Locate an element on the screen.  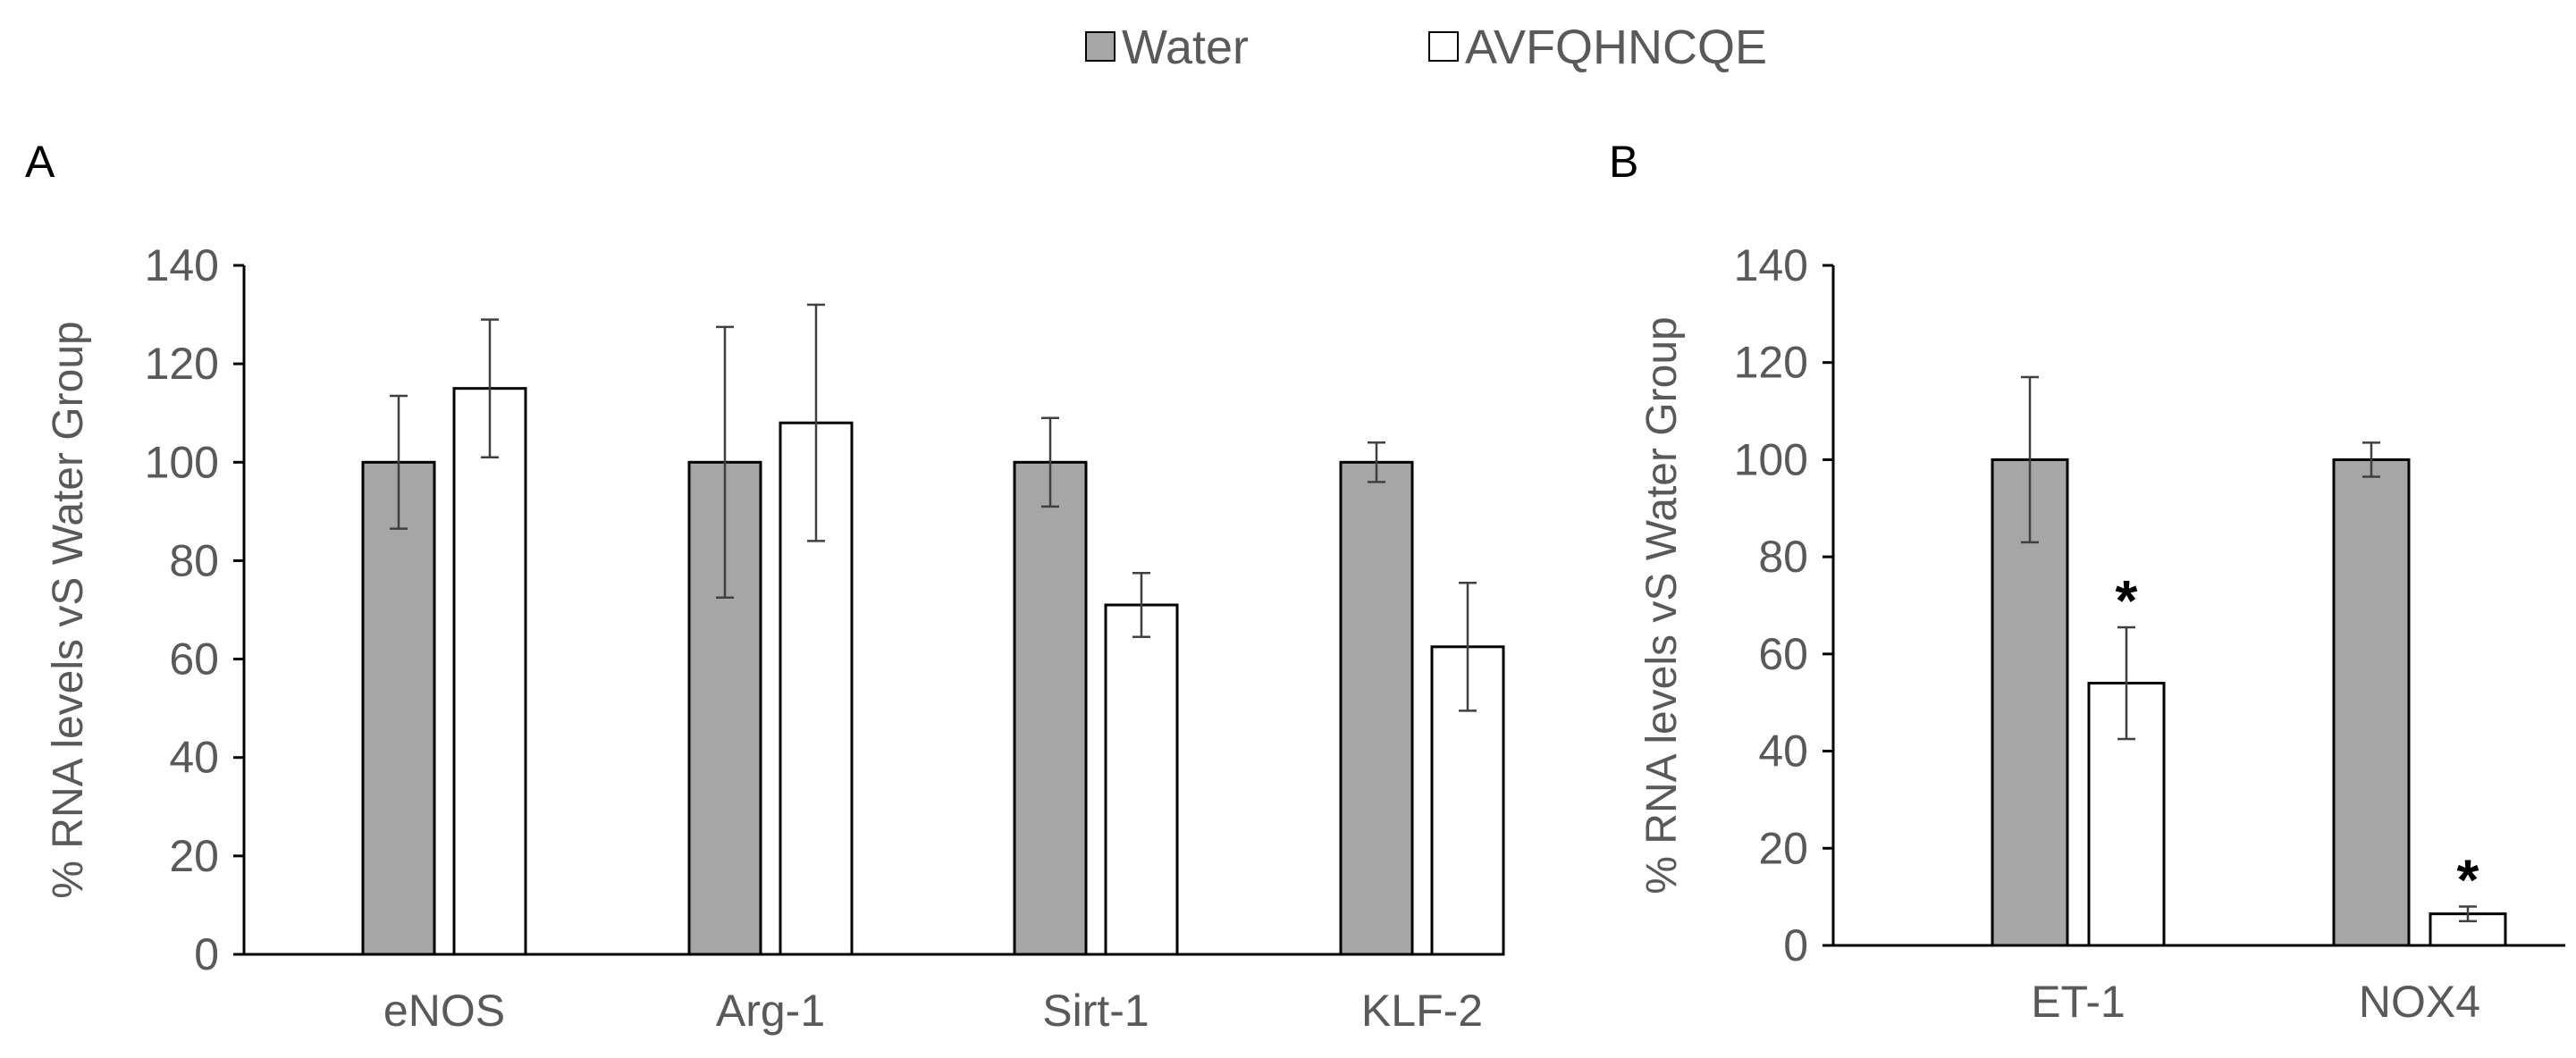
error-bar-b-ET-1-AVFQHNCQE is located at coordinates (2126, 683).